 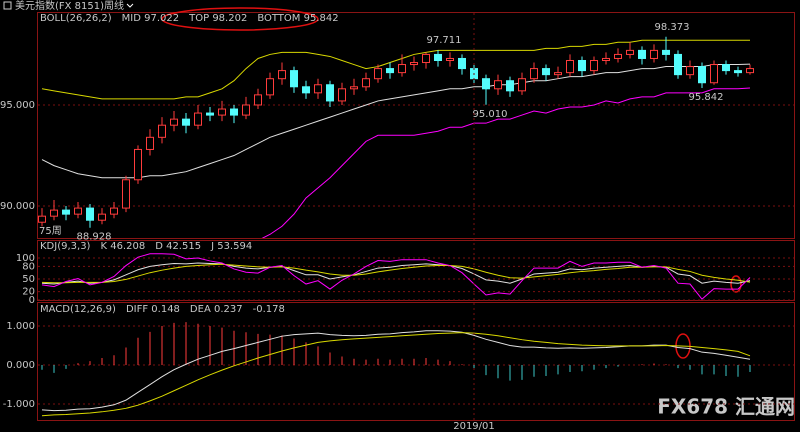 What do you see at coordinates (76, 18) in the screenshot?
I see `legend-entry: BOLL(26,26,2)` at bounding box center [76, 18].